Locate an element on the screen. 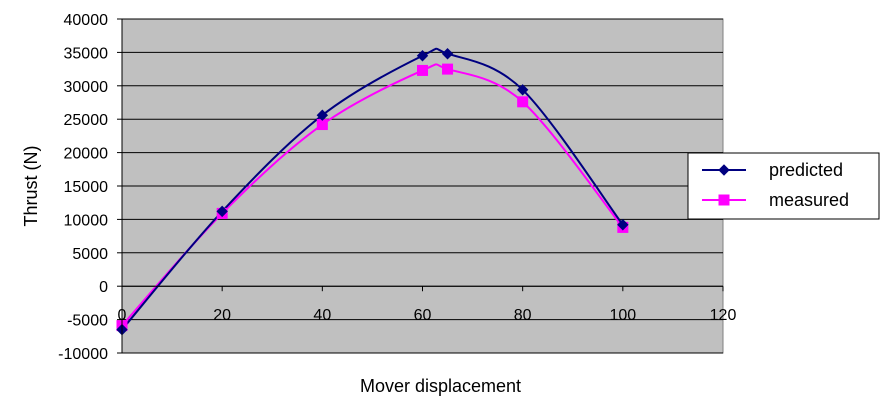  x-tick-label: 0 is located at coordinates (122, 315).